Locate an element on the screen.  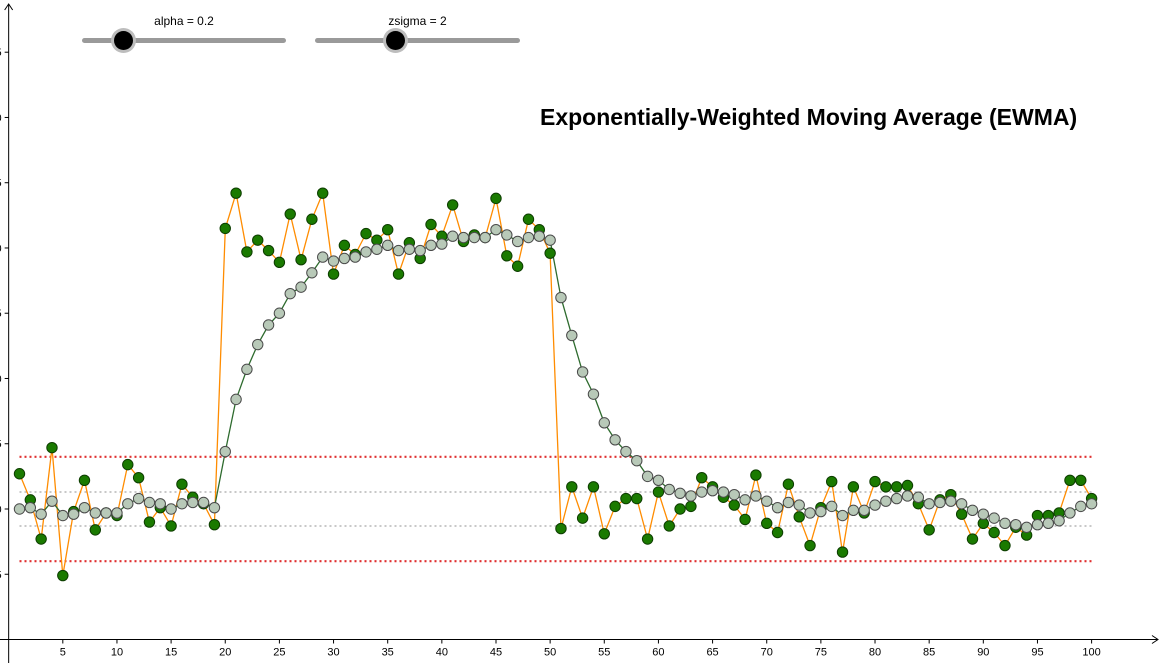
y-tick-label: 30 is located at coordinates (1, 249).